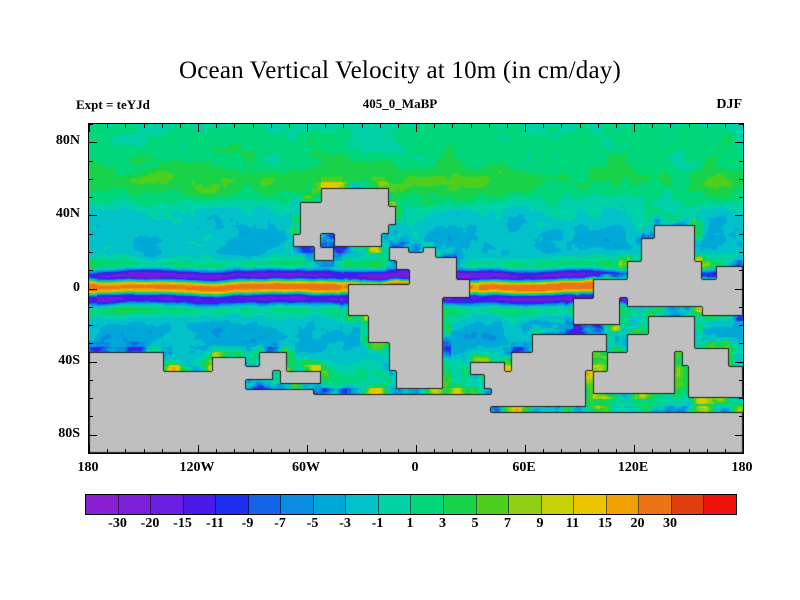 The image size is (800, 600). Describe the element at coordinates (729, 104) in the screenshot. I see `season-label: DJF` at that location.